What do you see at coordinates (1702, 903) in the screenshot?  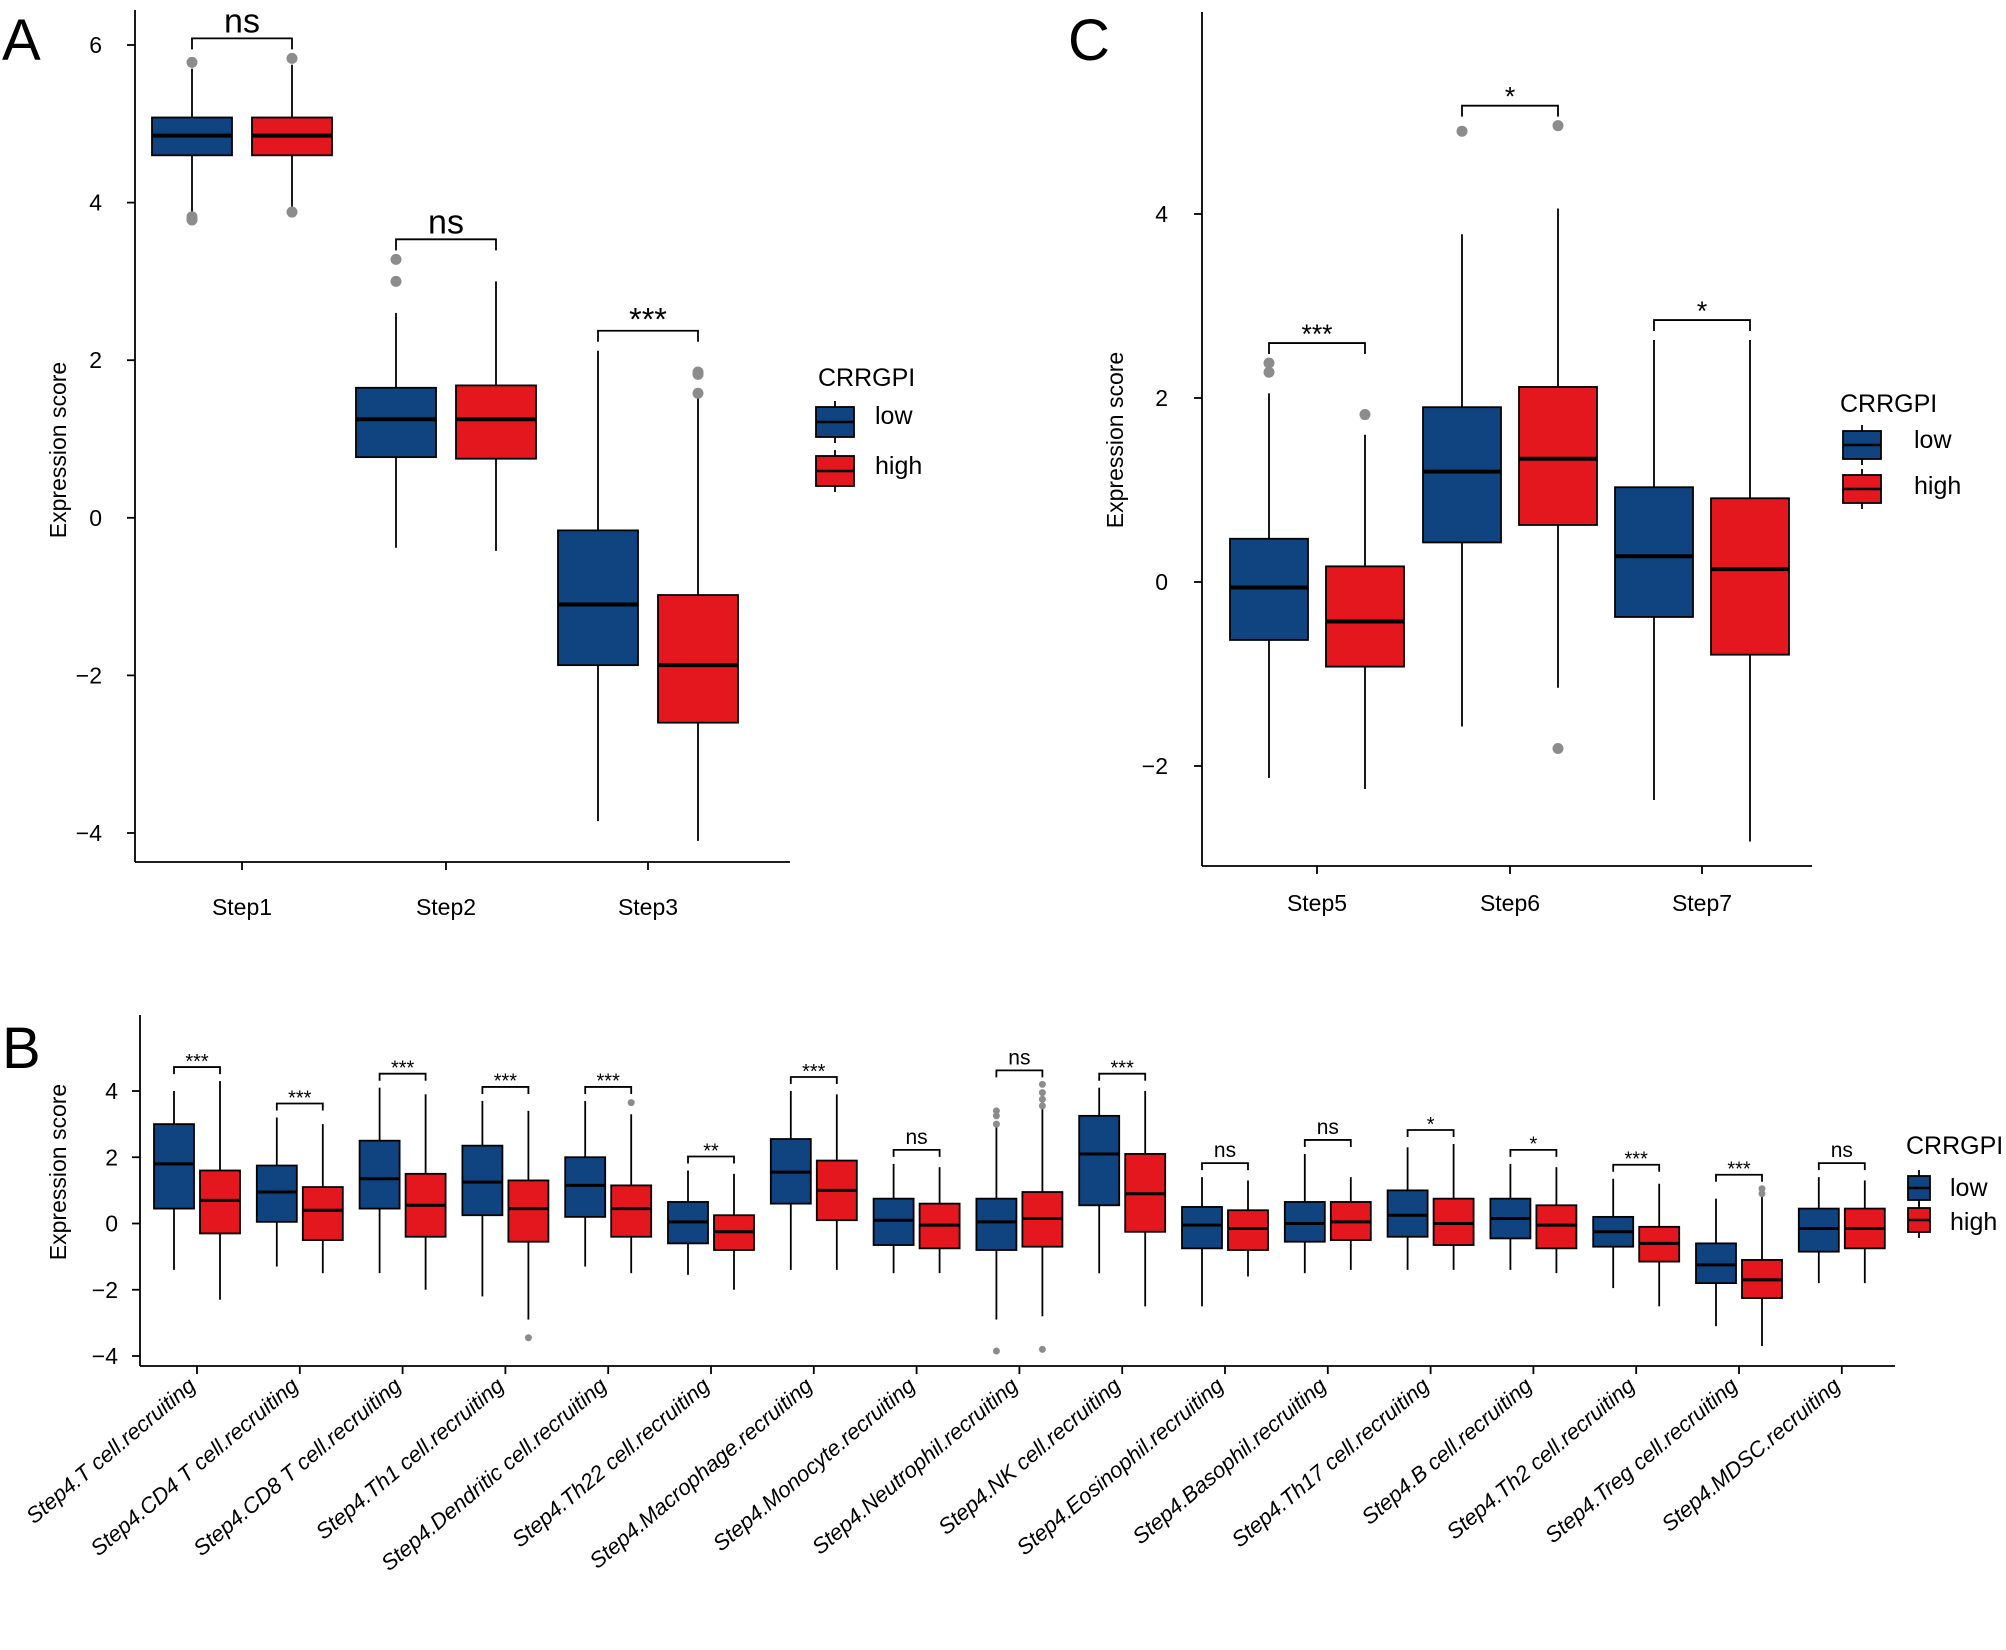 I see `panel-c-x-tick-label: Step7` at bounding box center [1702, 903].